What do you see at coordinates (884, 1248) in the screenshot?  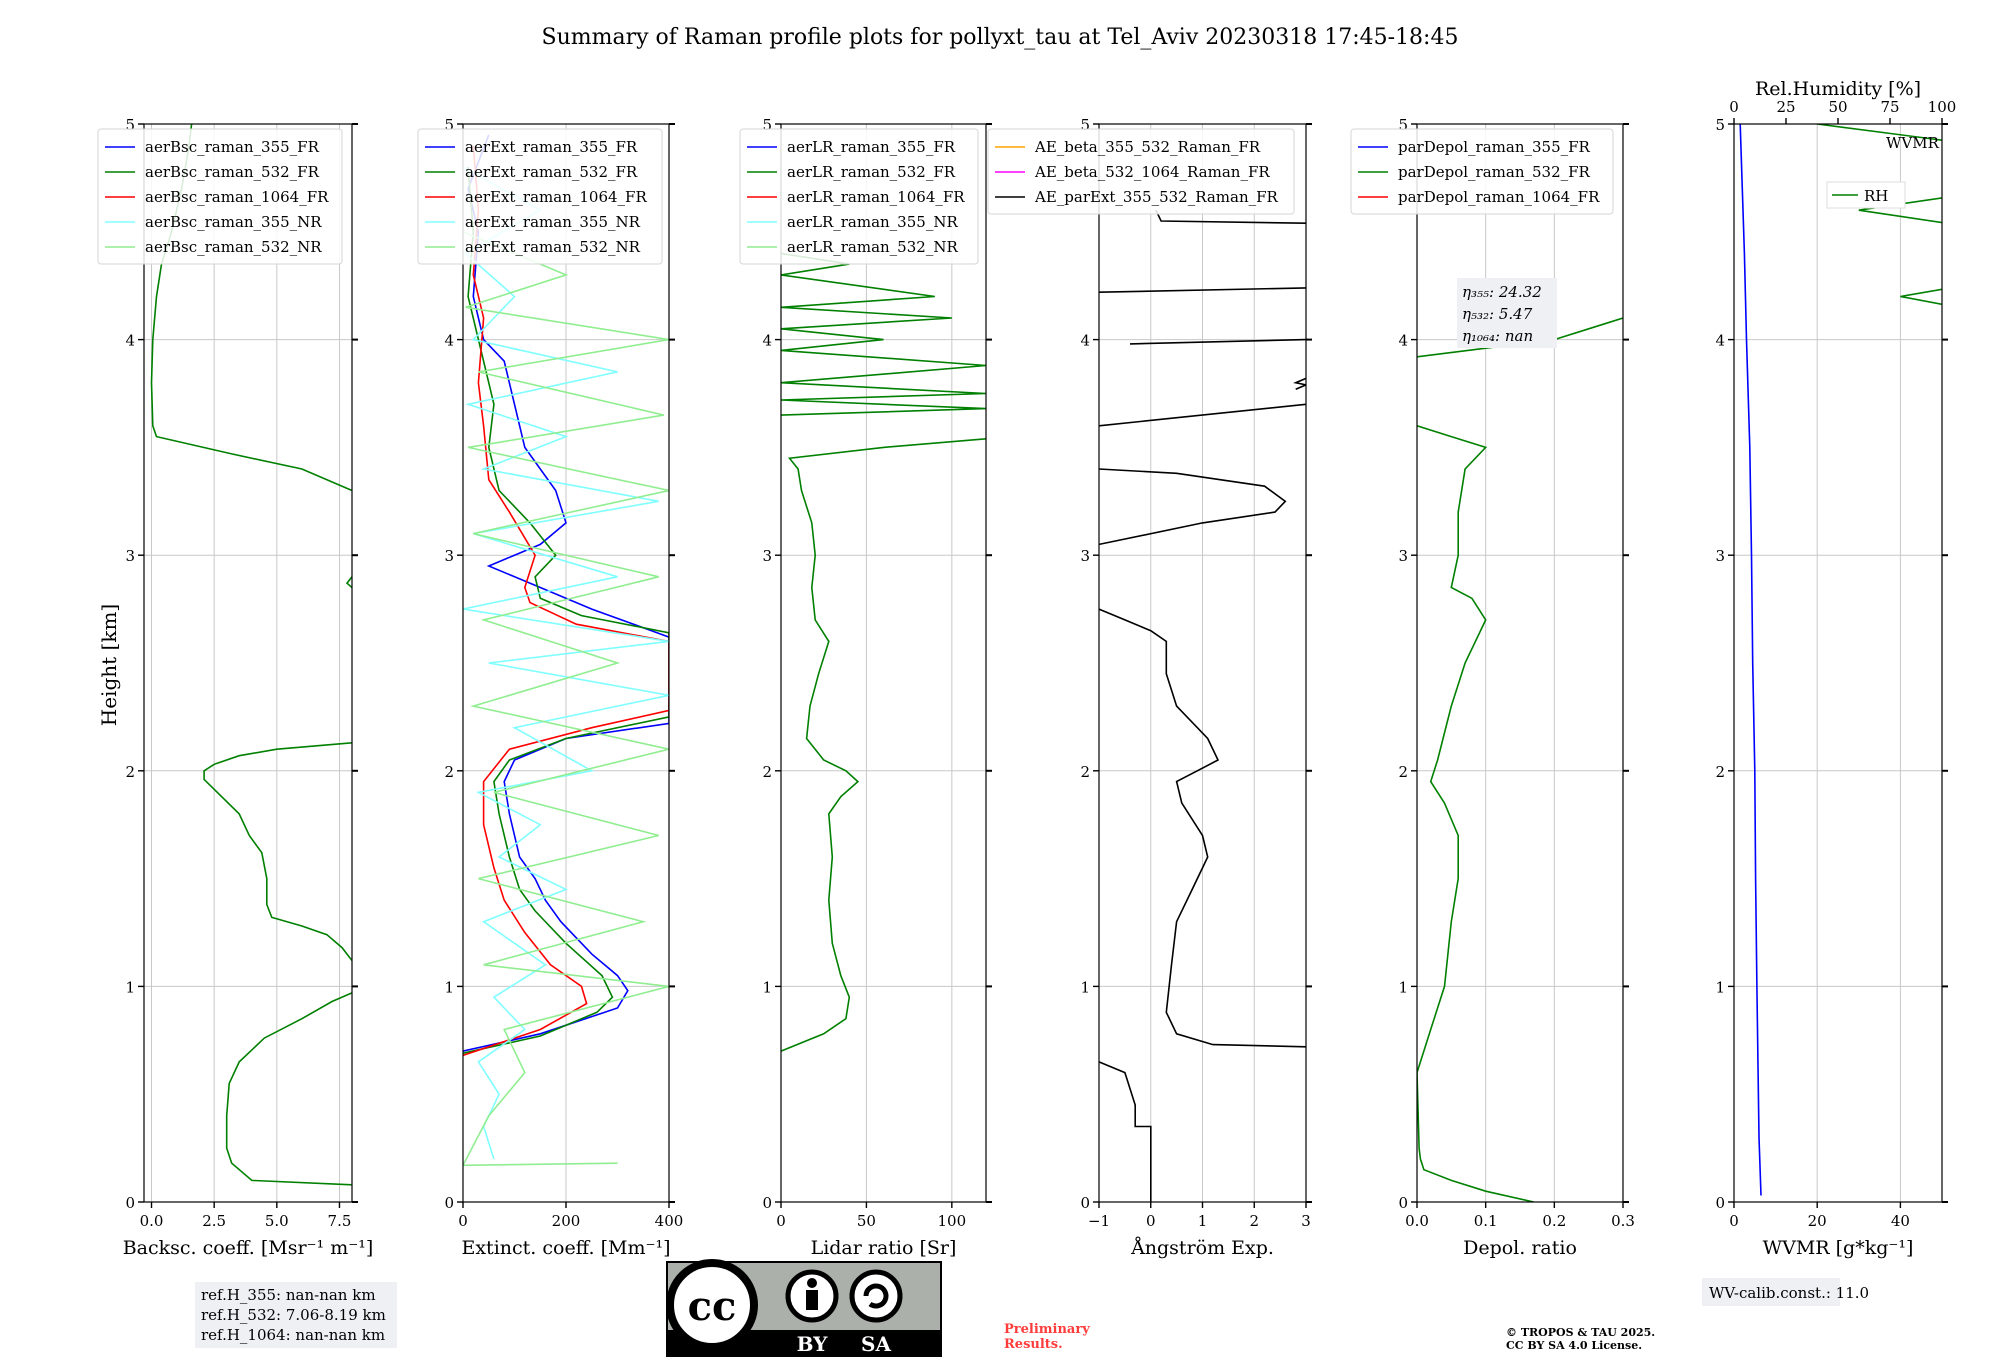 I see `x-axis-label: Lidar ratio [Sr]` at bounding box center [884, 1248].